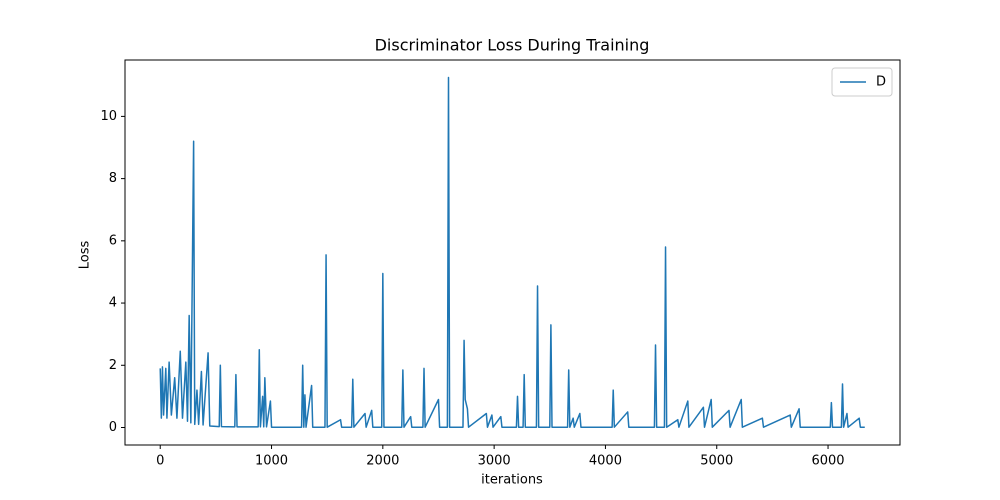  What do you see at coordinates (113, 178) in the screenshot?
I see `y-tick-label: 8` at bounding box center [113, 178].